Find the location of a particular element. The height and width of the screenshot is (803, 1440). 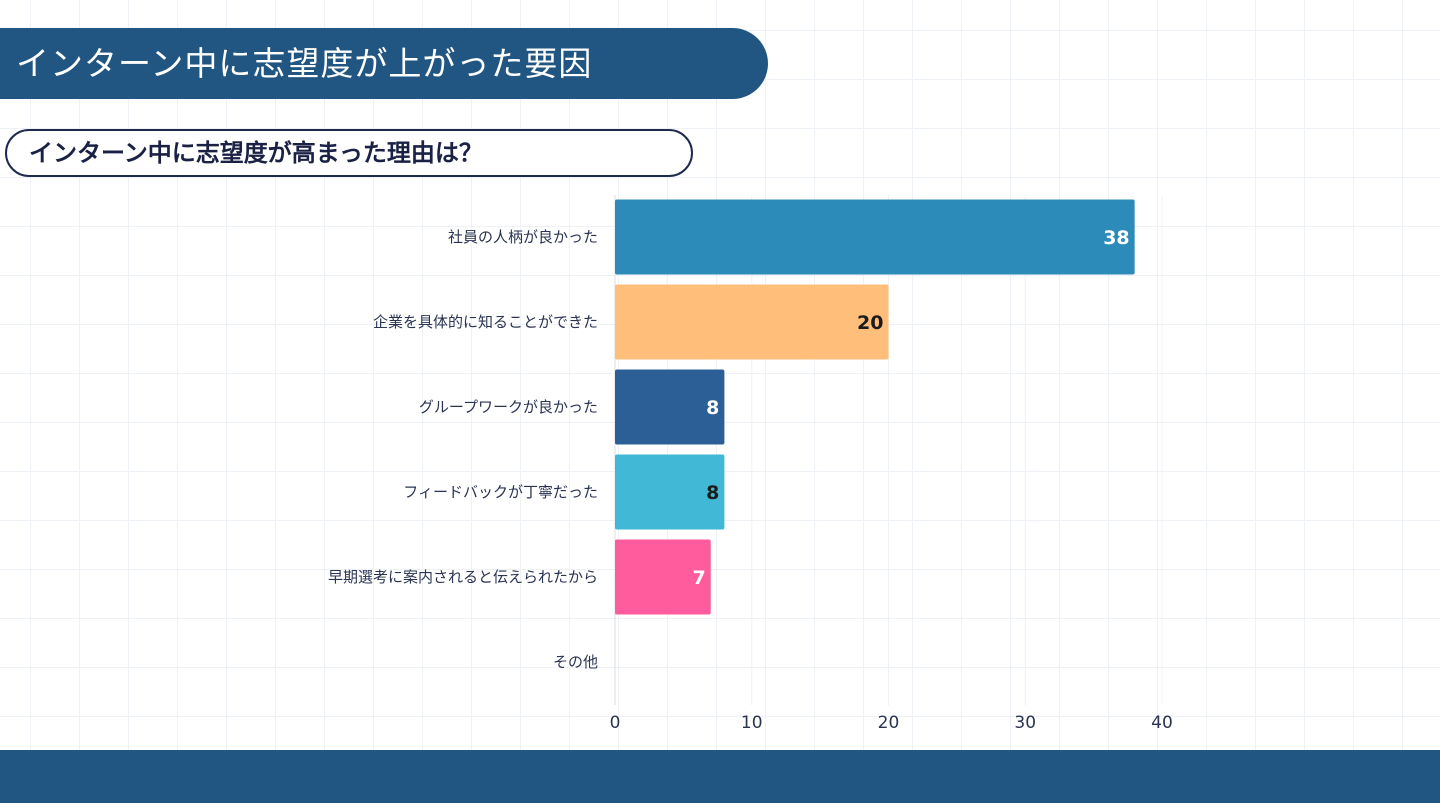

question-label: インターン中に志望度が高まった理由は？ is located at coordinates (349, 153).